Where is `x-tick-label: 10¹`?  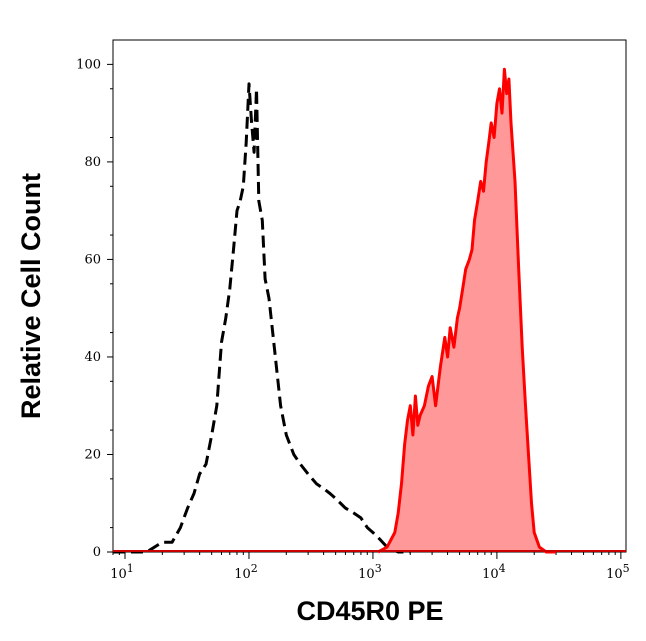
x-tick-label: 10¹ is located at coordinates (122, 572).